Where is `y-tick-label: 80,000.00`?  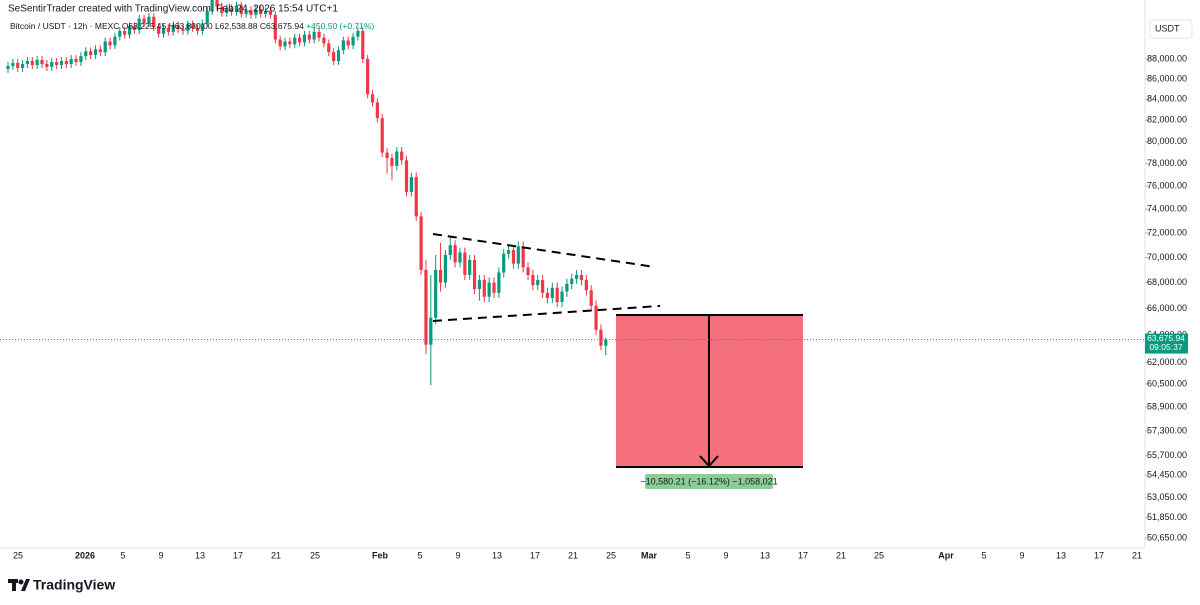
y-tick-label: 80,000.00 is located at coordinates (1167, 141).